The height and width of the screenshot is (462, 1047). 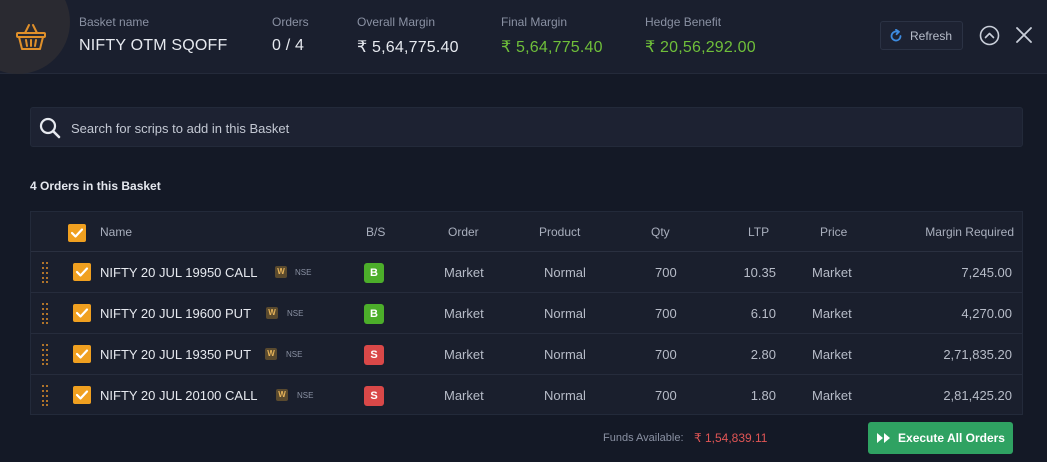 What do you see at coordinates (977, 395) in the screenshot?
I see `margin-required: 2,81,425.20` at bounding box center [977, 395].